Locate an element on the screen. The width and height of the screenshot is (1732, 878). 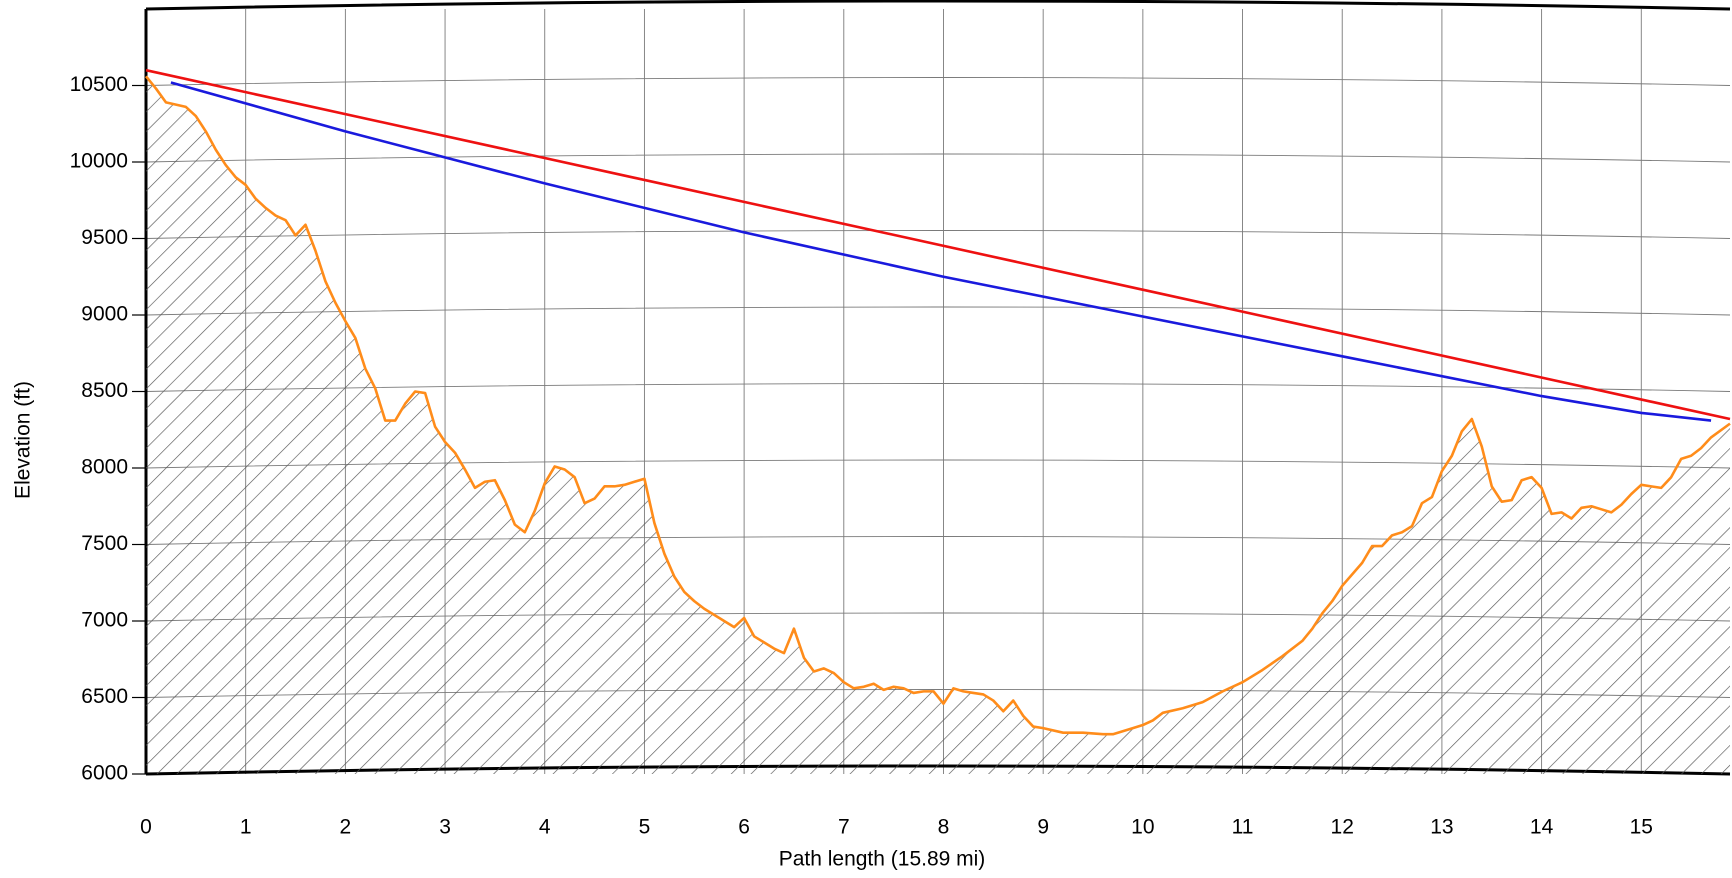
x-tick-label: 6 is located at coordinates (744, 827).